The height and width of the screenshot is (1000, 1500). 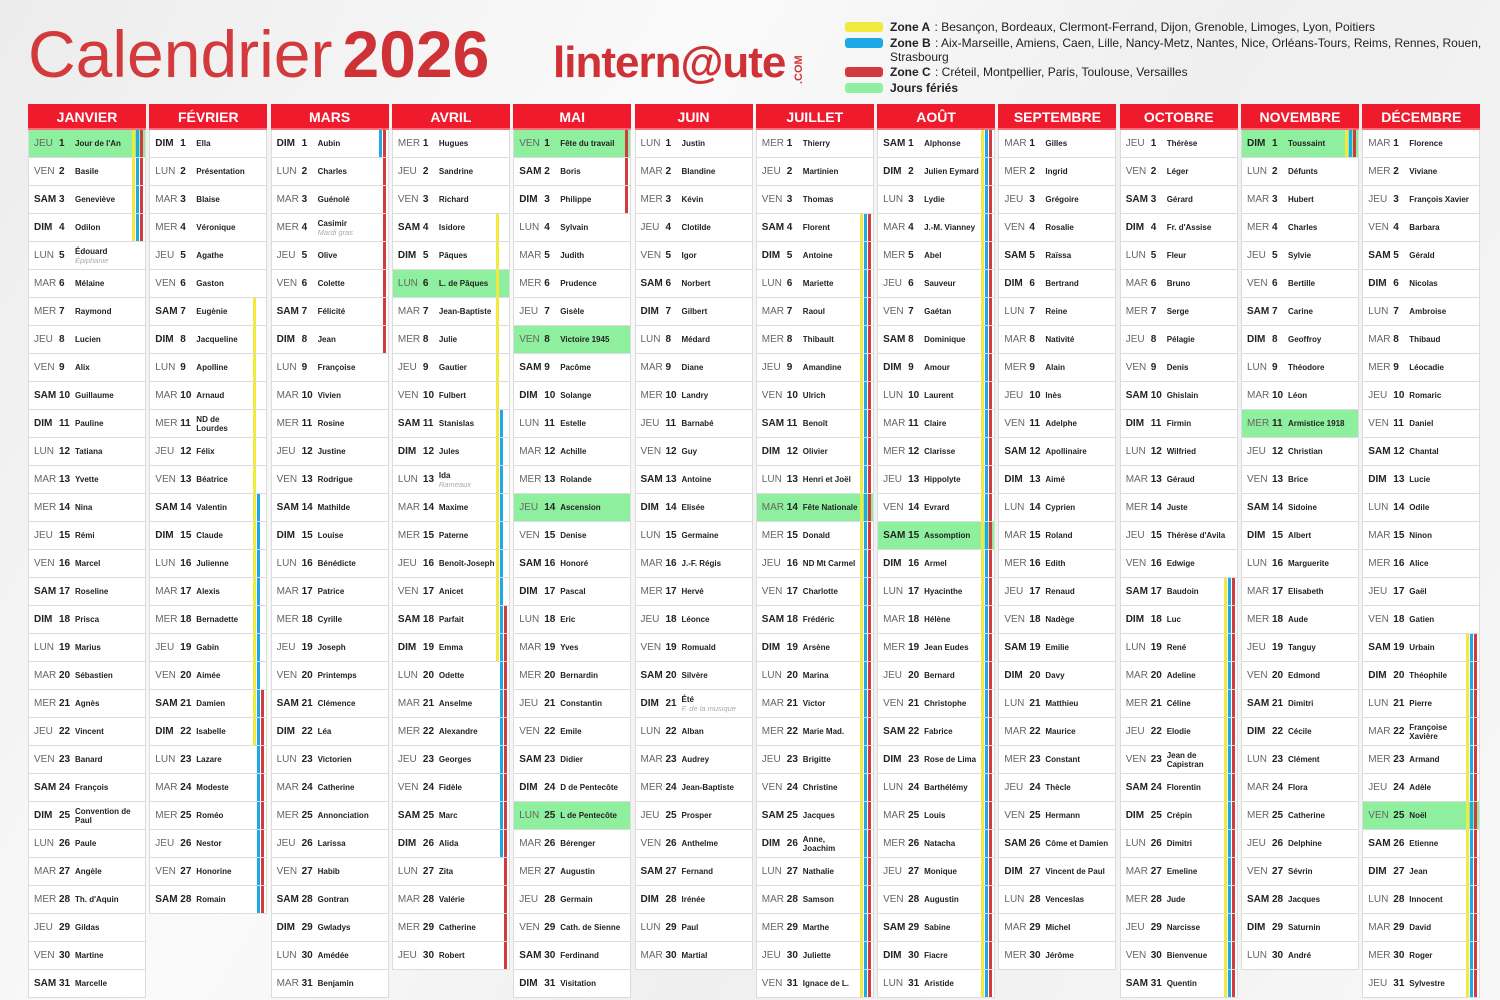 What do you see at coordinates (87, 928) in the screenshot?
I see `day-cell: JEU 29 Gildas` at bounding box center [87, 928].